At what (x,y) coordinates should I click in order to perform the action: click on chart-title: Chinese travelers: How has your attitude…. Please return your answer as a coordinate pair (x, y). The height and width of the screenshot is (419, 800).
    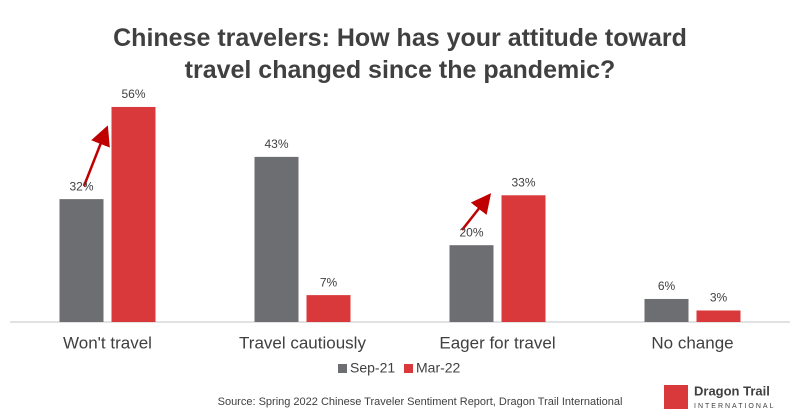
    Looking at the image, I should click on (400, 54).